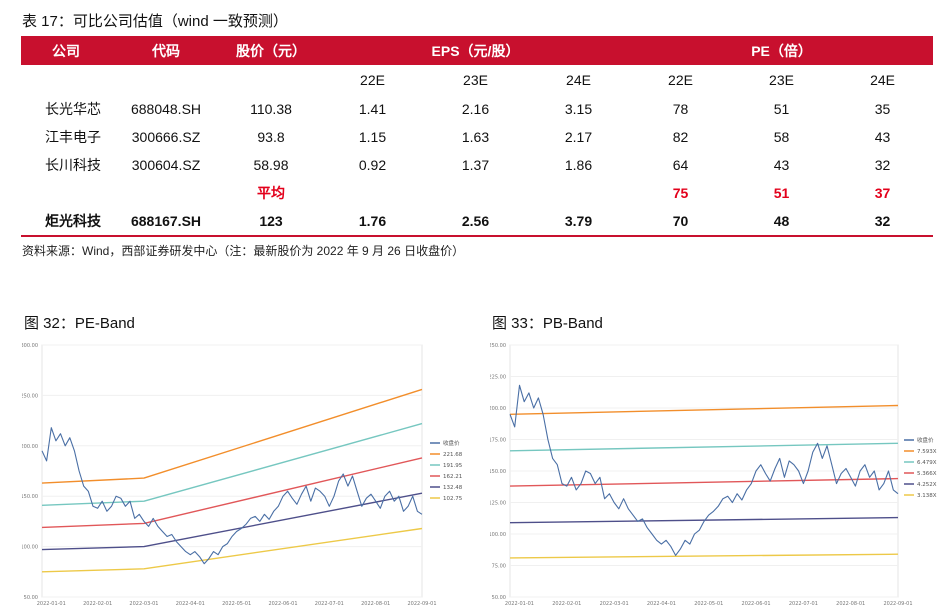  Describe the element at coordinates (66, 50) in the screenshot. I see `header-company: 公司` at that location.